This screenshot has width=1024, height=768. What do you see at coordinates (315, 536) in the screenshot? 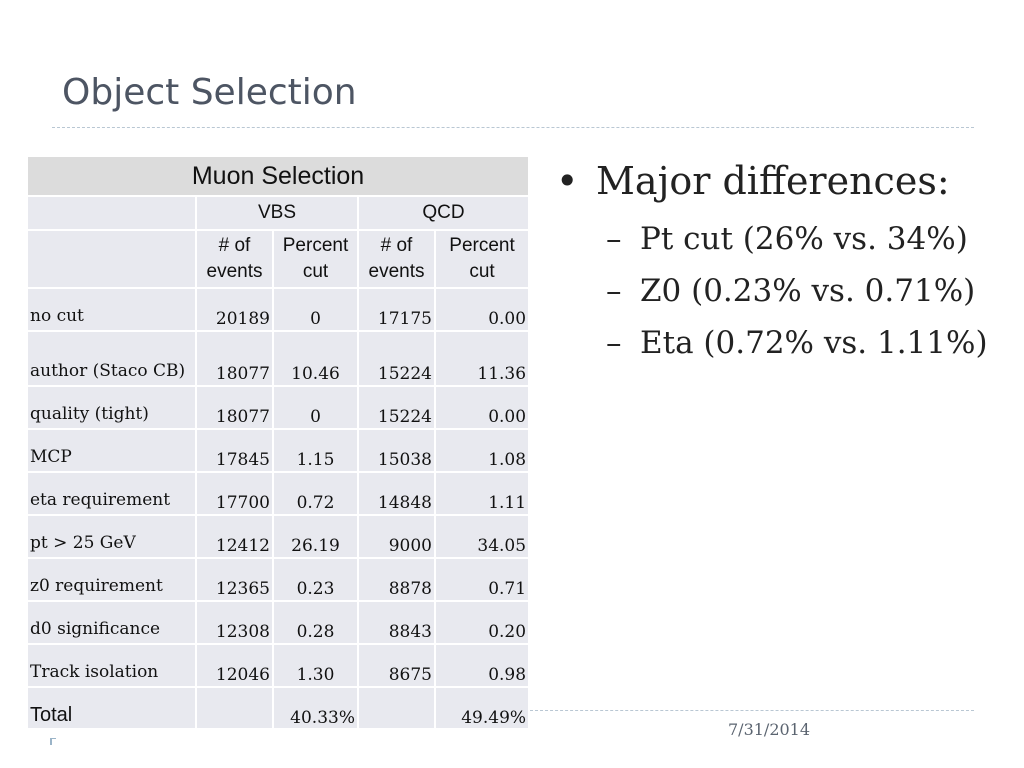
I see `vbs-percent: 26.19` at bounding box center [315, 536].